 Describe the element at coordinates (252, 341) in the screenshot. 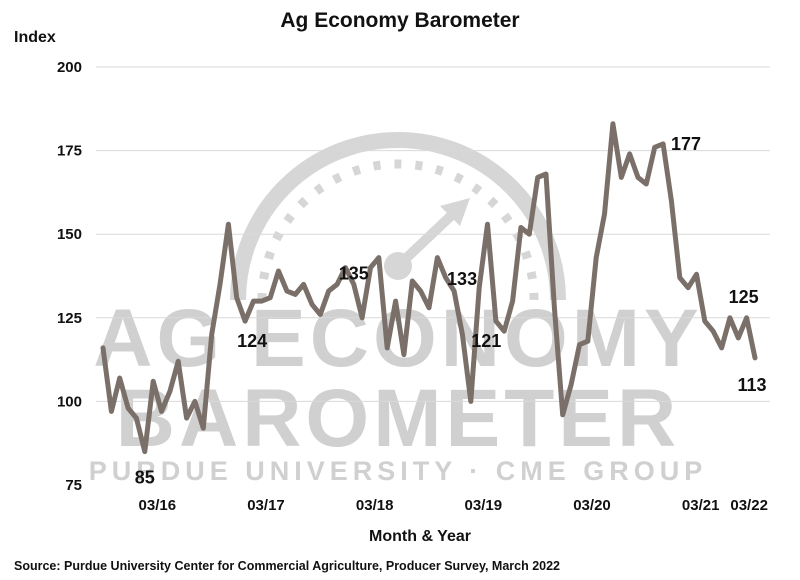

I see `data-label: 124` at that location.